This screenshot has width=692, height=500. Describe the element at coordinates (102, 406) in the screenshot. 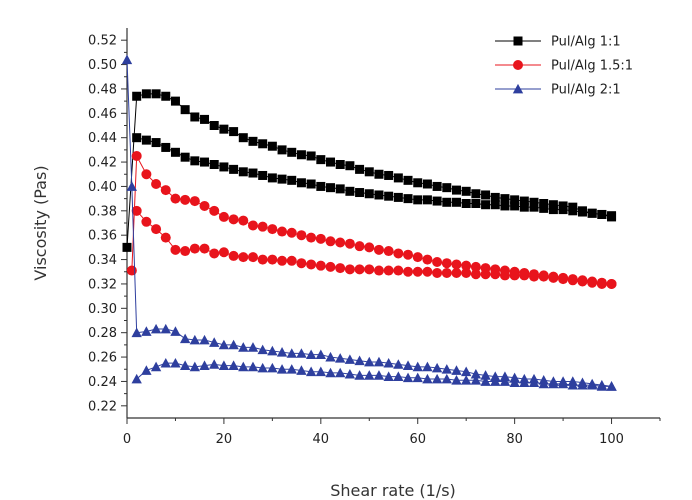

I see `y-tick-label: 0.22` at that location.